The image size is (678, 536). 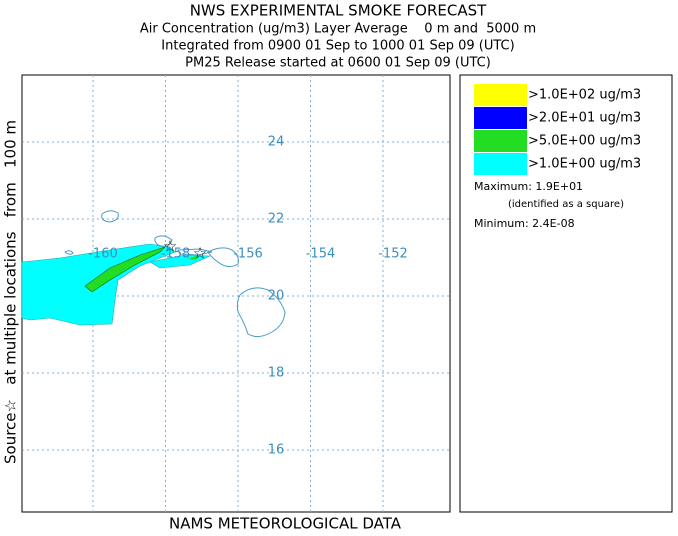 What do you see at coordinates (524, 223) in the screenshot?
I see `minimum: Minimum: 2.4E-08` at bounding box center [524, 223].